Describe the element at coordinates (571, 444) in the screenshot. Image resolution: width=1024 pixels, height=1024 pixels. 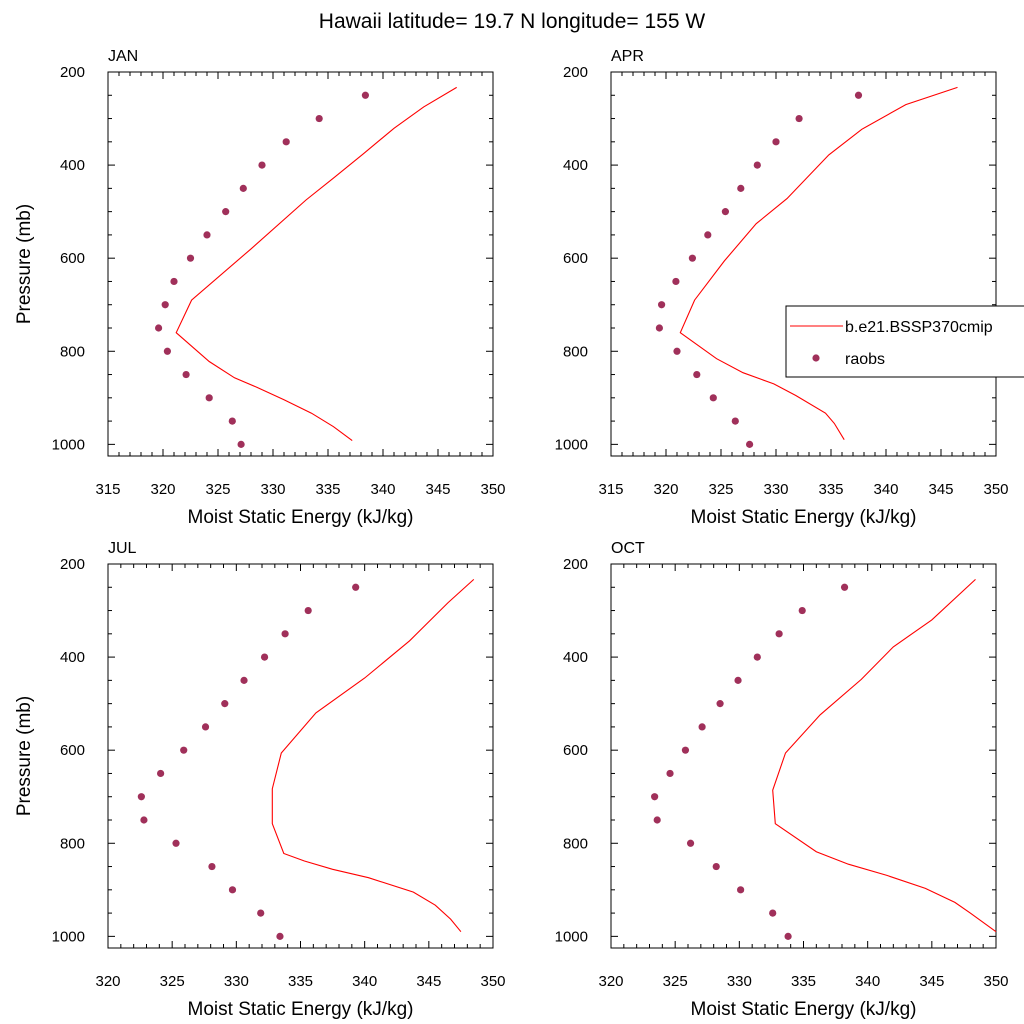
I see `y-tick-label: 1000` at that location.